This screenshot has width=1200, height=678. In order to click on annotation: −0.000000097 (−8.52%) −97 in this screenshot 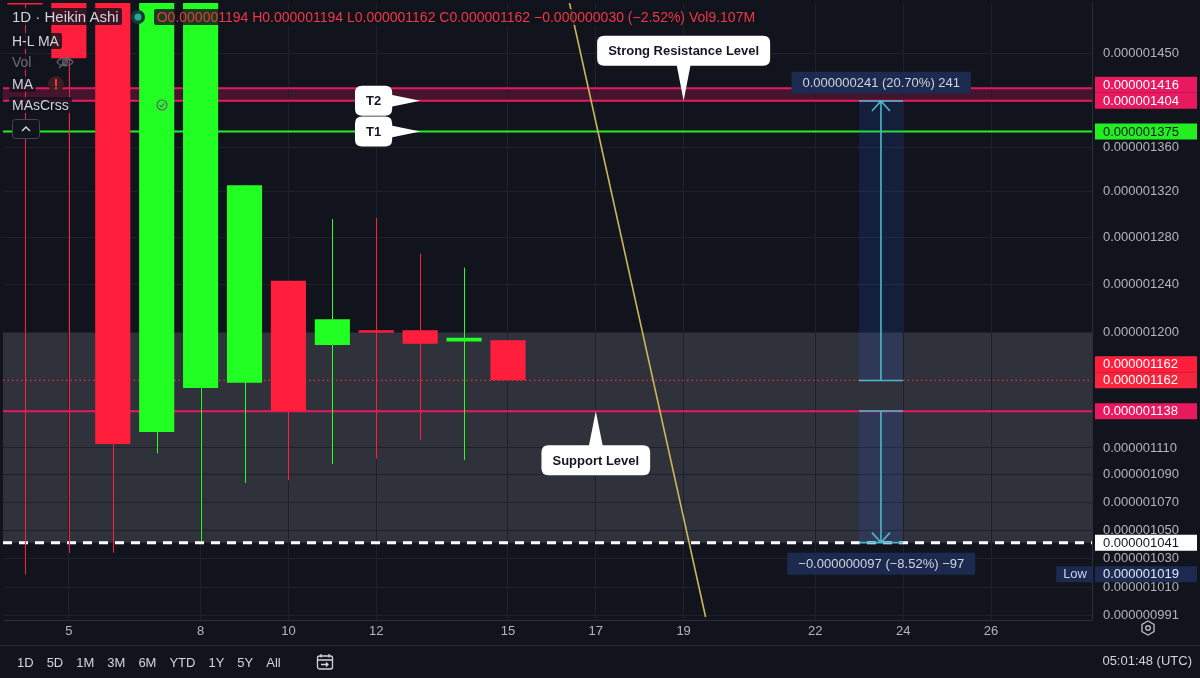, I will do `click(881, 563)`.